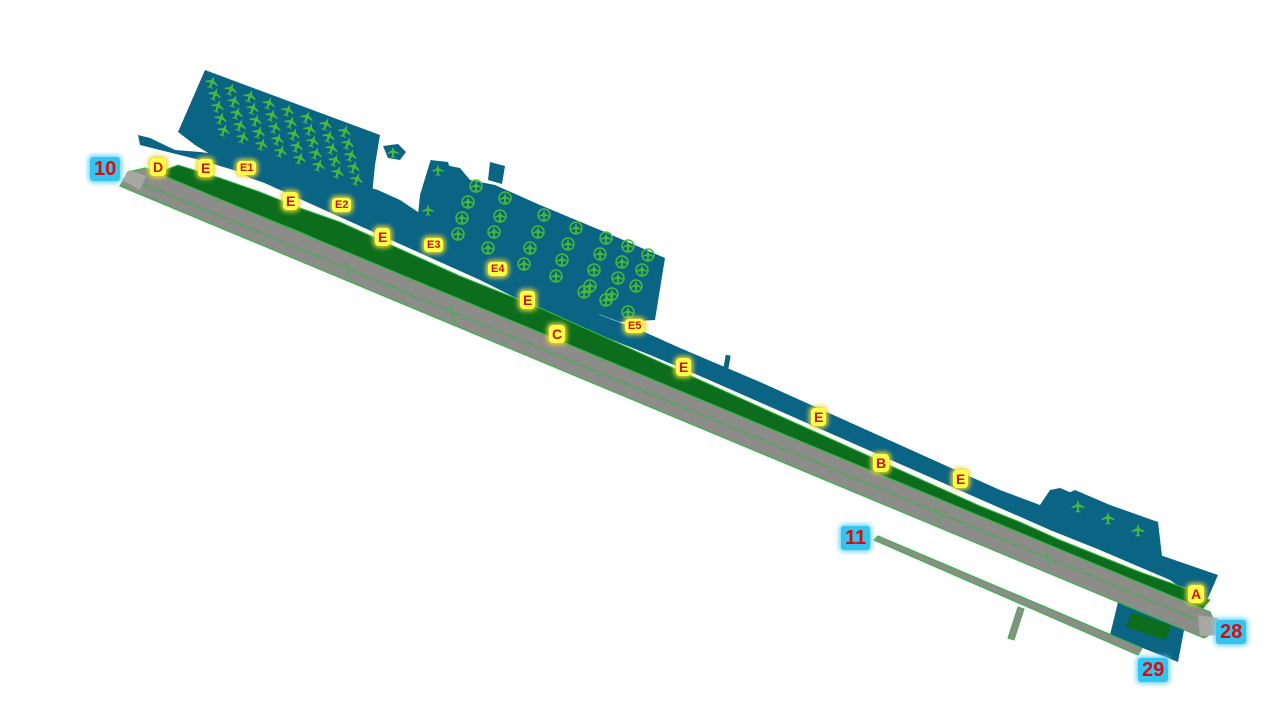  Describe the element at coordinates (881, 463) in the screenshot. I see `taxiway-label-b: B` at that location.